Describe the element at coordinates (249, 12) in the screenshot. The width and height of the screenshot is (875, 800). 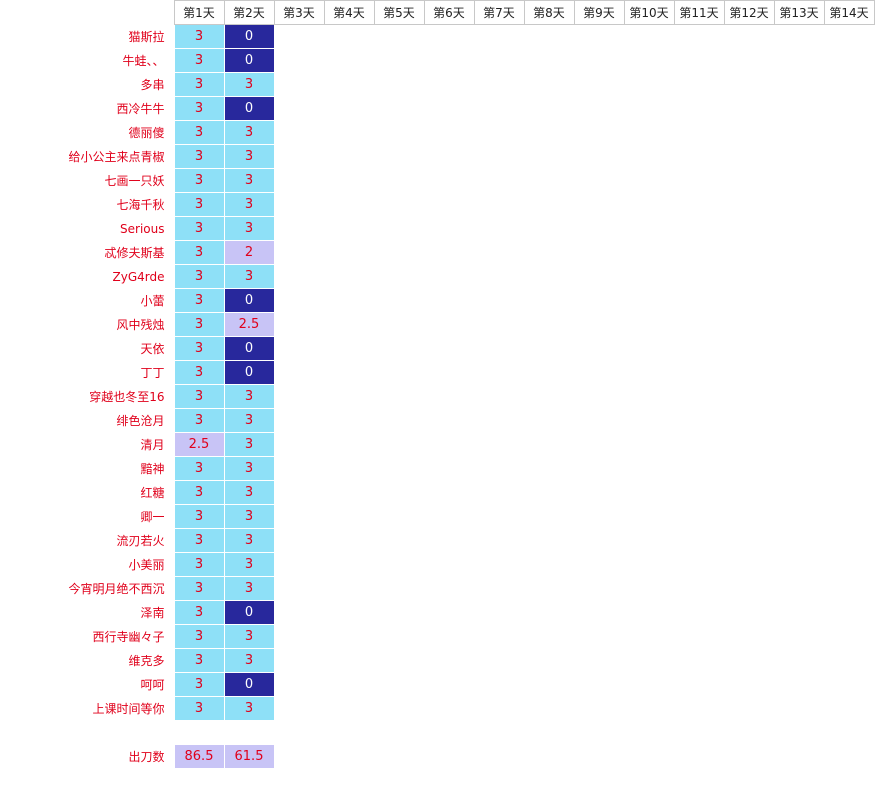
I see `day-header: 第2天` at that location.